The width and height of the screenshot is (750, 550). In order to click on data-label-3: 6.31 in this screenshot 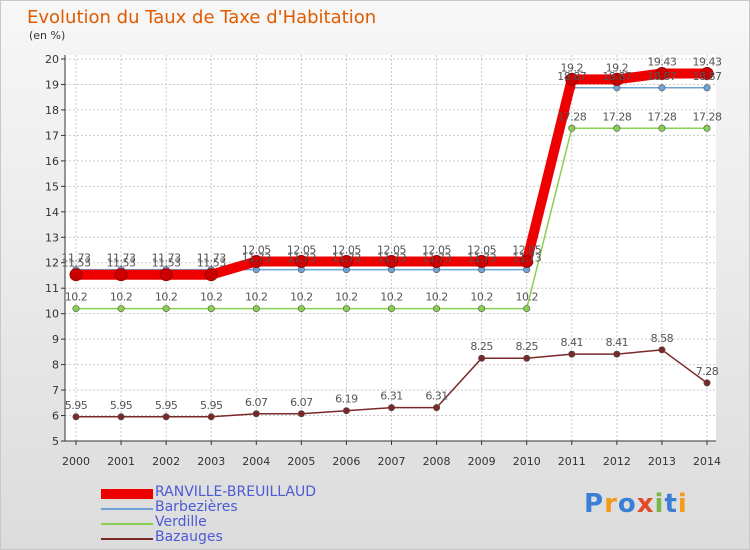, I will do `click(436, 396)`.